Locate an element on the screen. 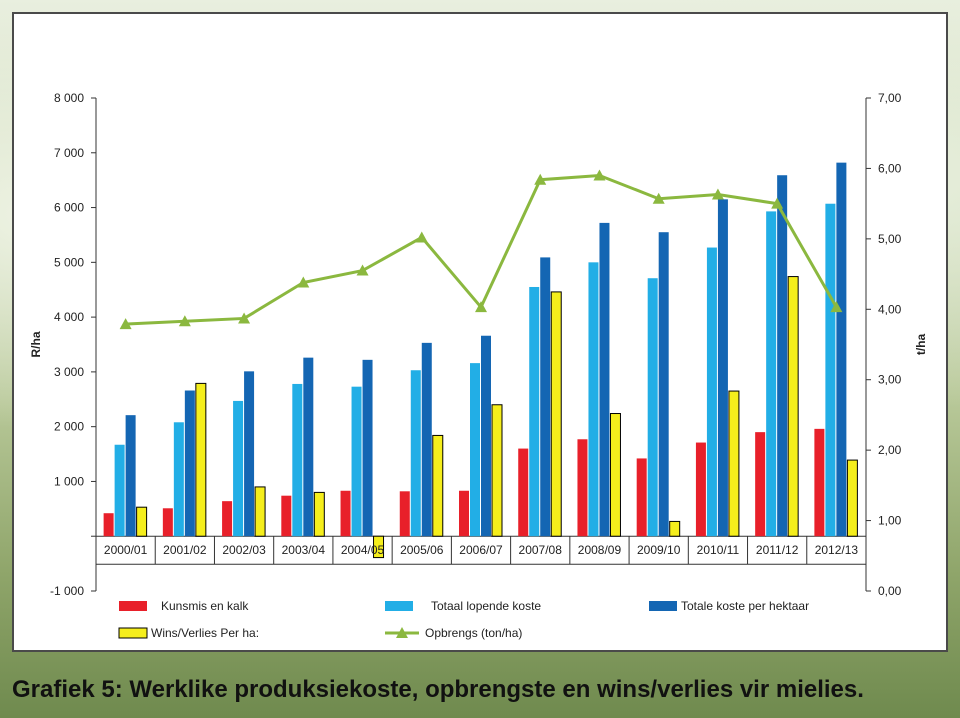 Image resolution: width=960 pixels, height=718 pixels. legend-label: Totaal lopende koste is located at coordinates (486, 606).